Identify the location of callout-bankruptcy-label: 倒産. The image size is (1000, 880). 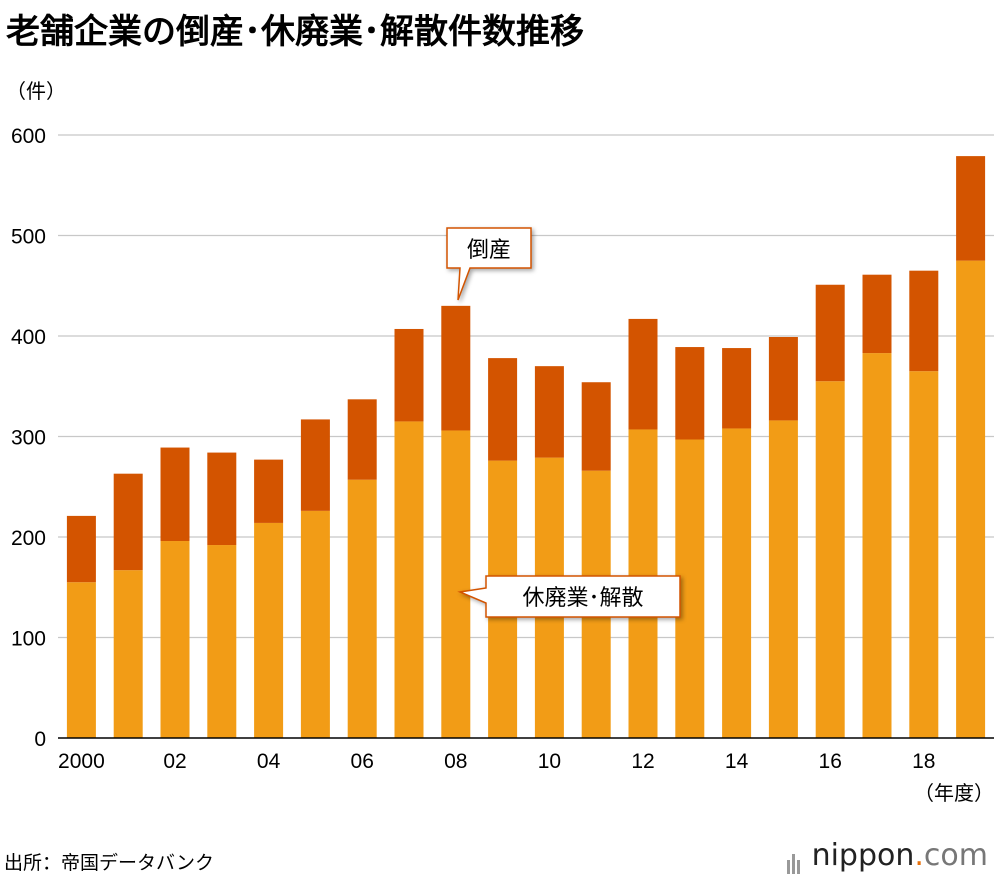
(489, 249).